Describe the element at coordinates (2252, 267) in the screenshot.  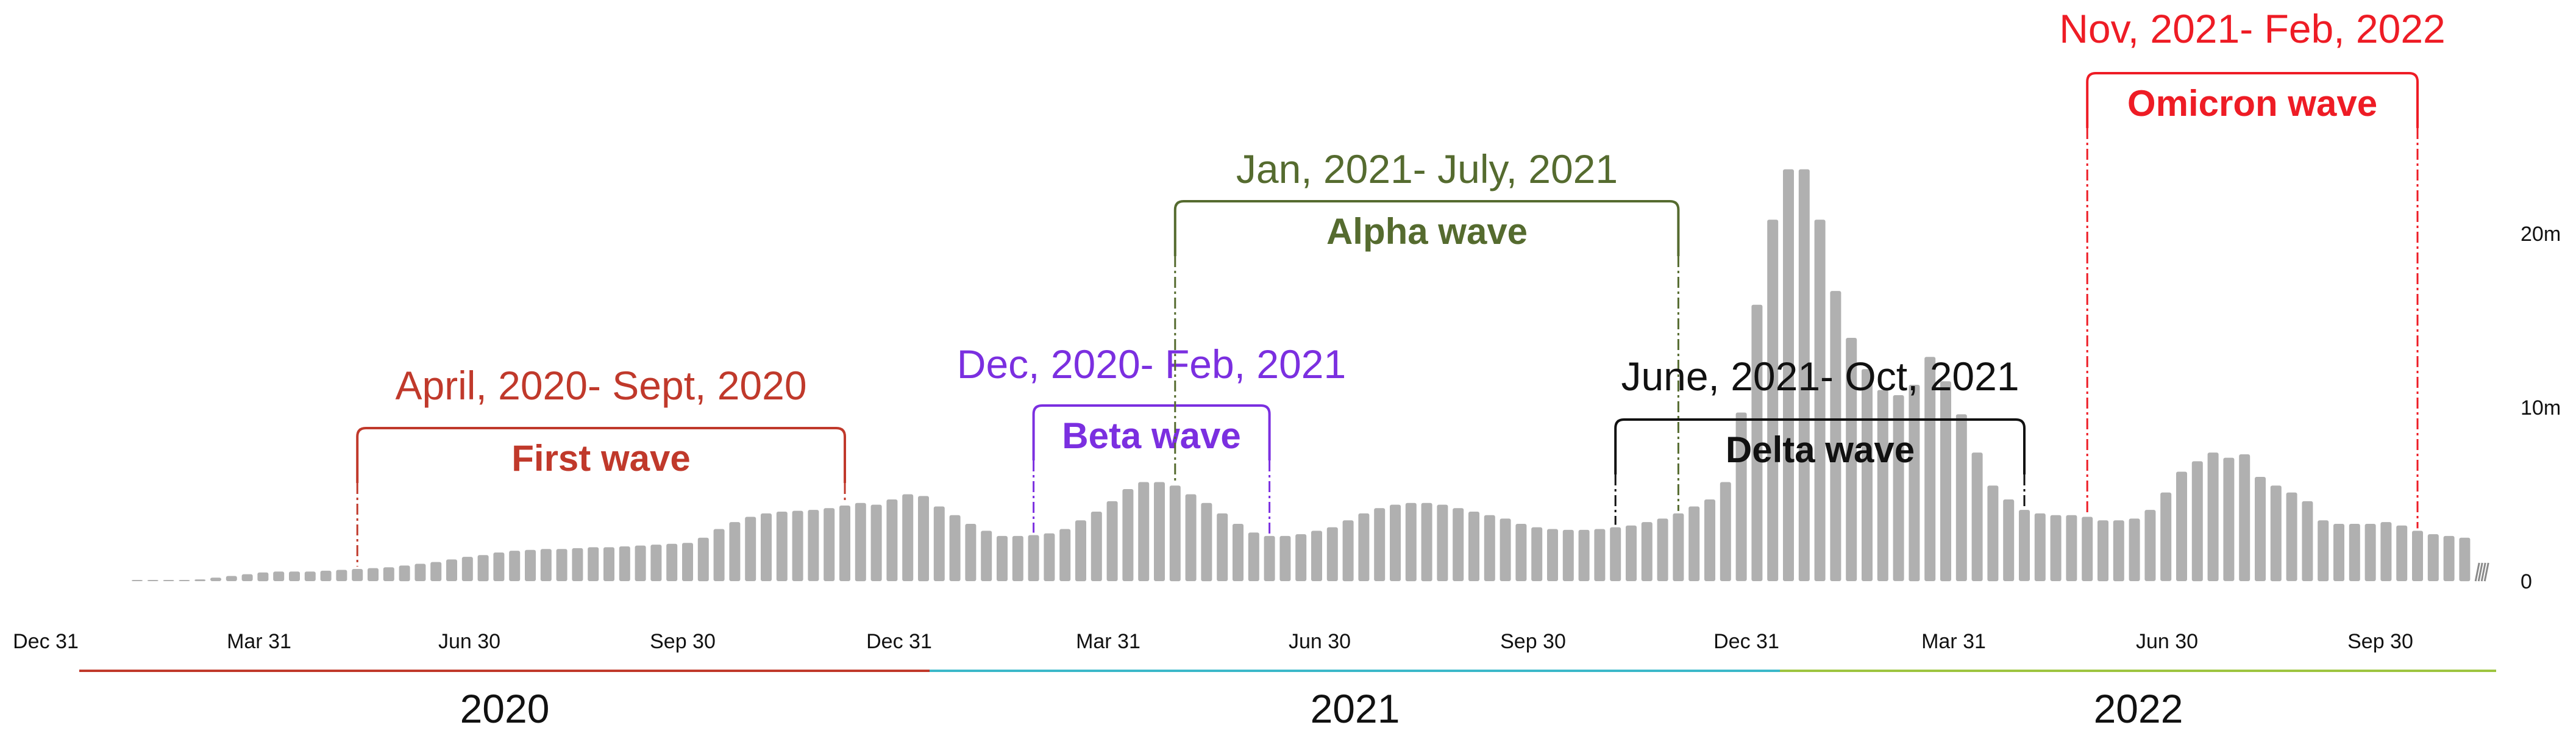
I see `wave-annotation: Omicron wave Nov, 2021- Feb, 2022` at that location.